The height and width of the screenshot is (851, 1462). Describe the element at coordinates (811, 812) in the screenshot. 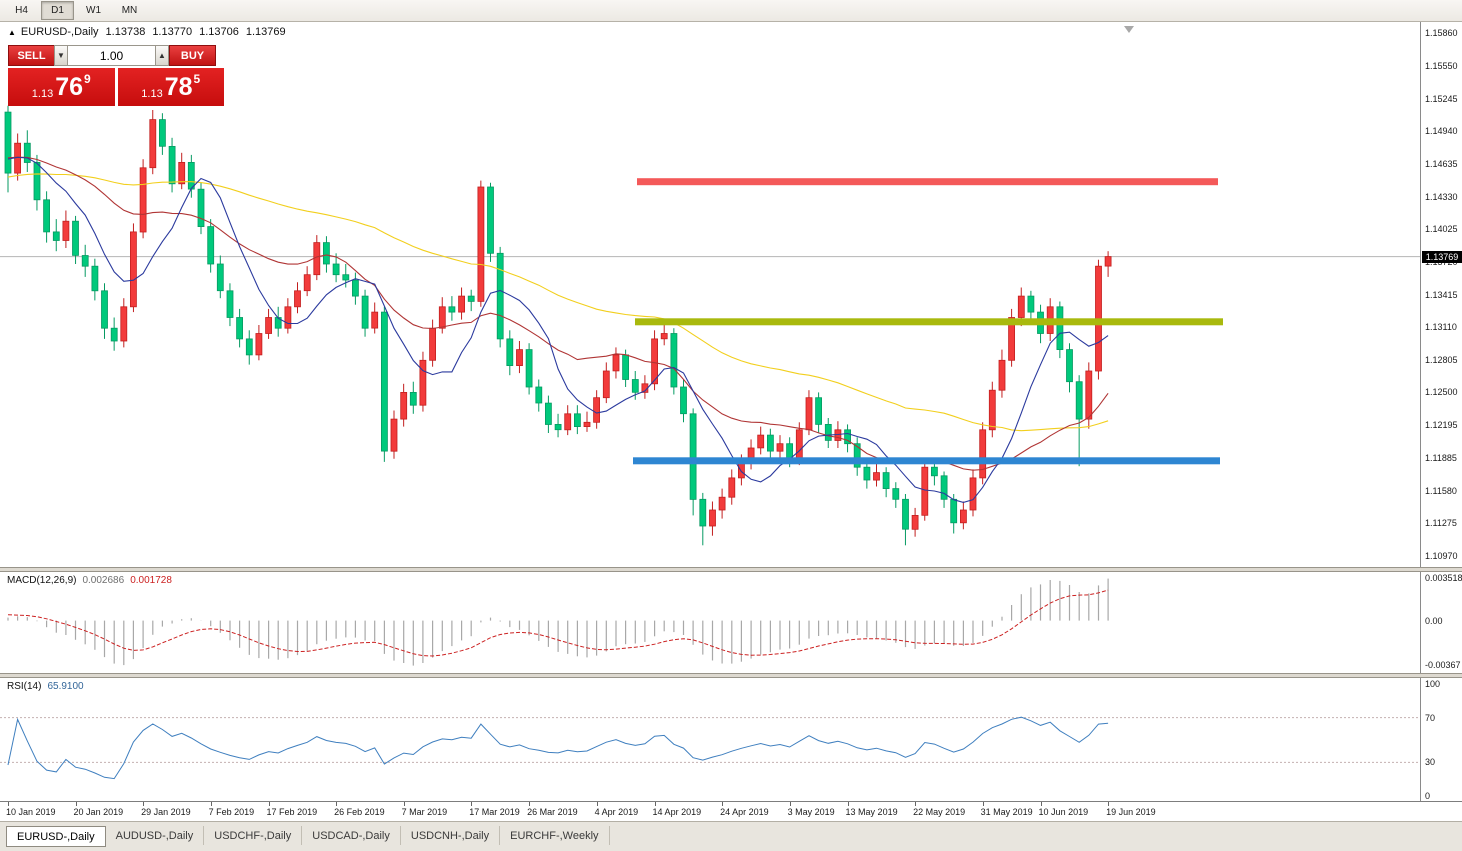

I see `time-axis-label: 3 May 2019` at that location.